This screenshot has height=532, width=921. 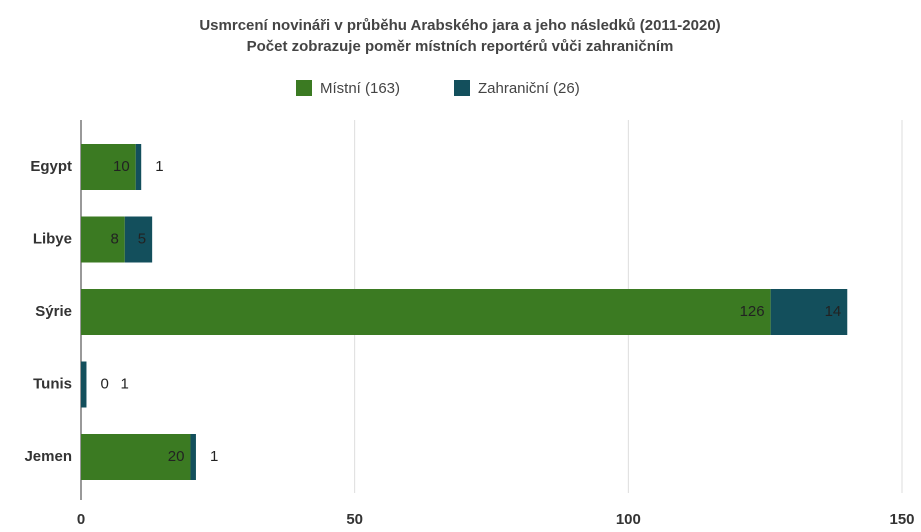 What do you see at coordinates (176, 456) in the screenshot?
I see `value-label: 20` at bounding box center [176, 456].